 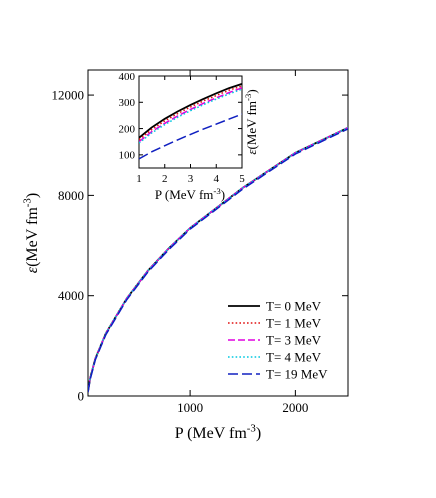 I want to click on inset-y-axis-label: ε(MeV fm-3), so click(x=251, y=121).